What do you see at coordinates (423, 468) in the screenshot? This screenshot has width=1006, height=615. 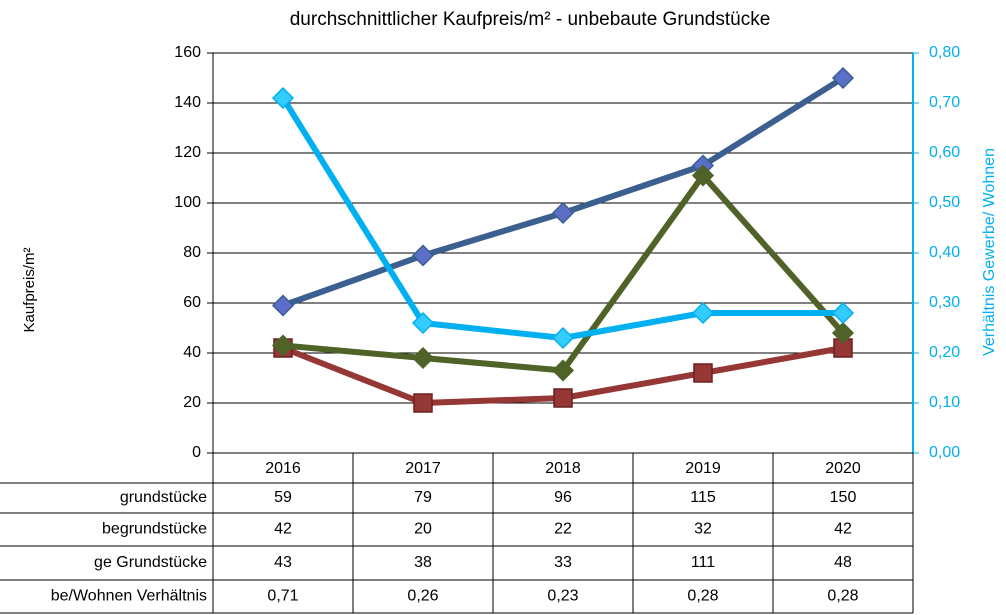 I see `x-tick-label: 2017` at bounding box center [423, 468].